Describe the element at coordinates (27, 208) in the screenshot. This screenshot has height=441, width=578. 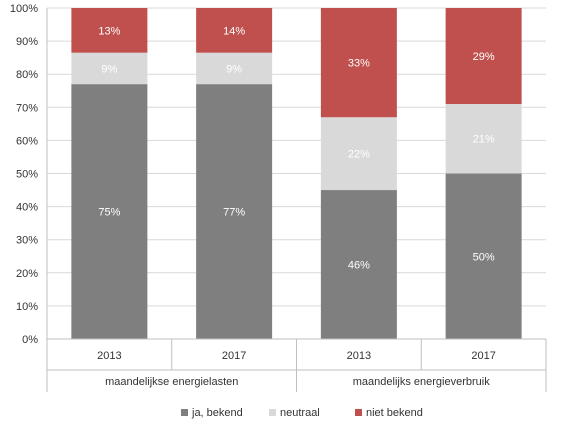
I see `y-tick-label: 40%` at that location.